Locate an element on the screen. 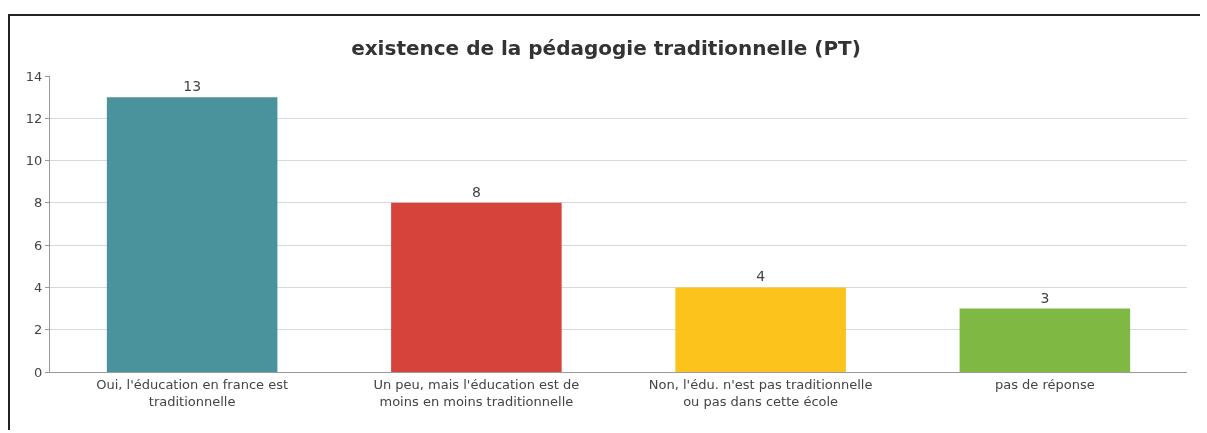 The image size is (1207, 433). data-label: 13 is located at coordinates (192, 86).